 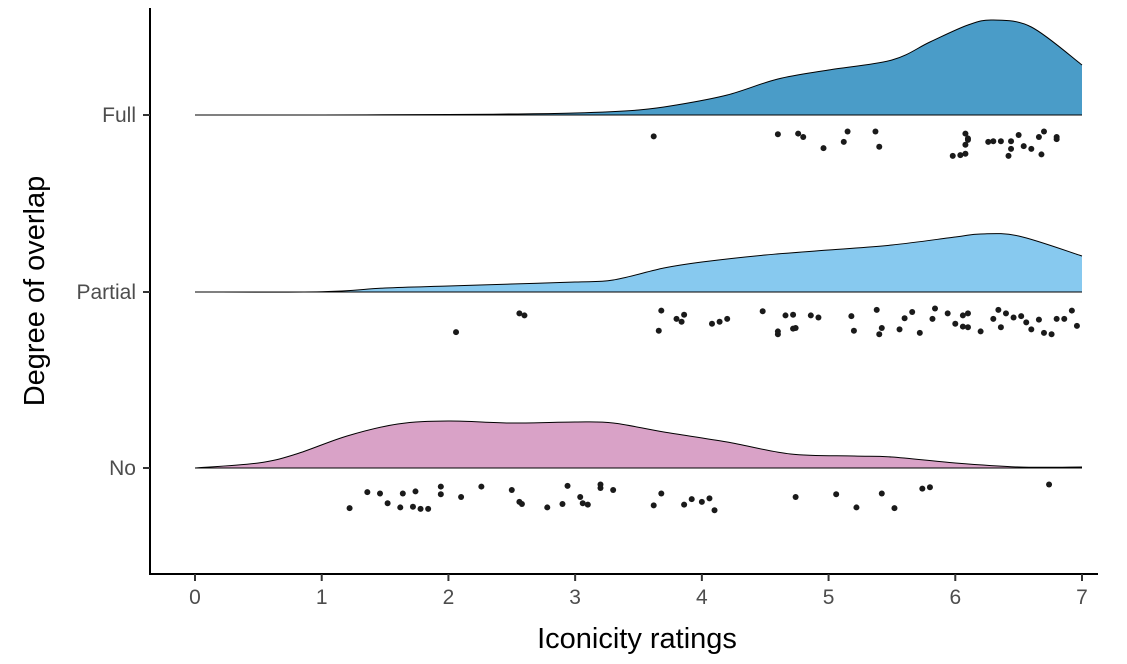 What do you see at coordinates (638, 444) in the screenshot?
I see `density-area-no` at bounding box center [638, 444].